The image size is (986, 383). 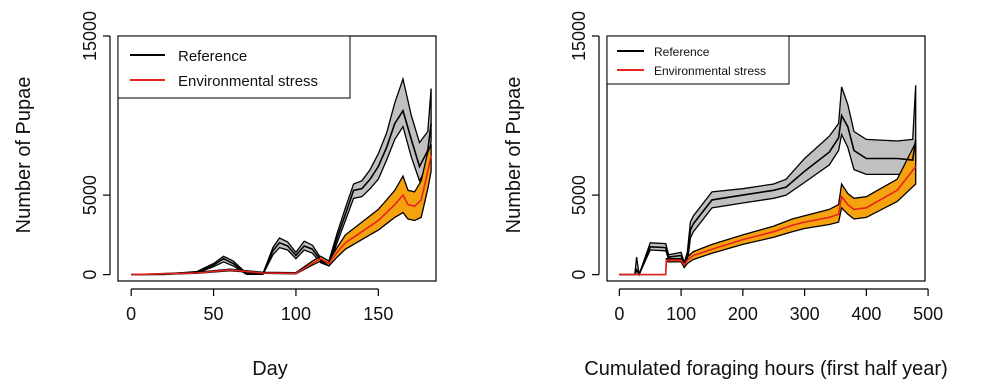 I want to click on x-axis-label: Day, so click(x=270, y=369).